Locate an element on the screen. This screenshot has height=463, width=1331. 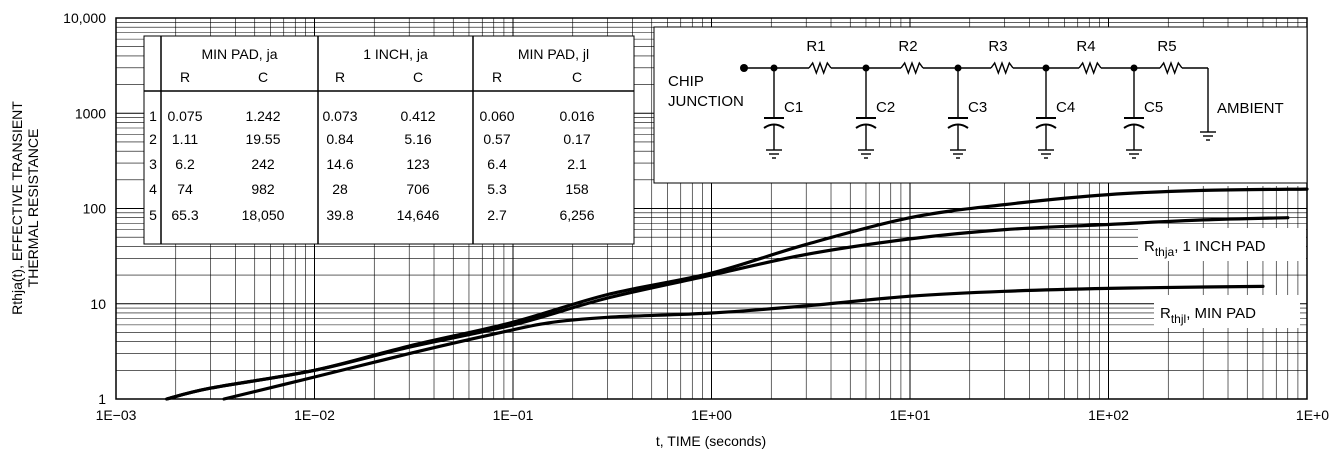
resistor-label: R4 is located at coordinates (1085, 46).